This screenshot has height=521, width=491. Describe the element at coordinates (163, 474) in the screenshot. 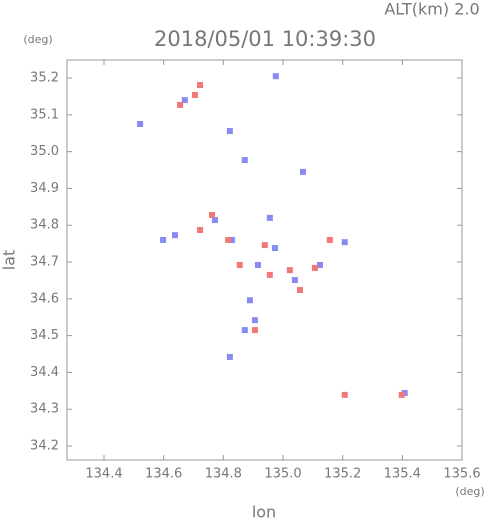

I see `x-tick-label: 134.6` at that location.